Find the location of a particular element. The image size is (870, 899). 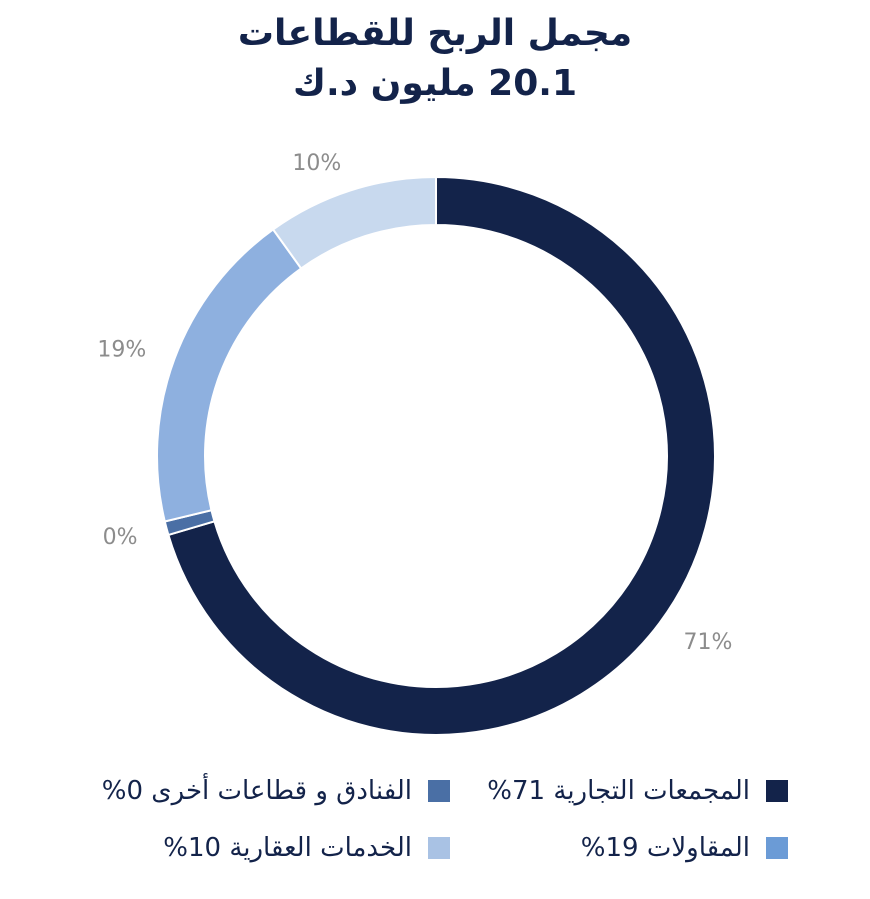

legend-label: الفنادق و قطاعات أخرى 0% is located at coordinates (256, 791).